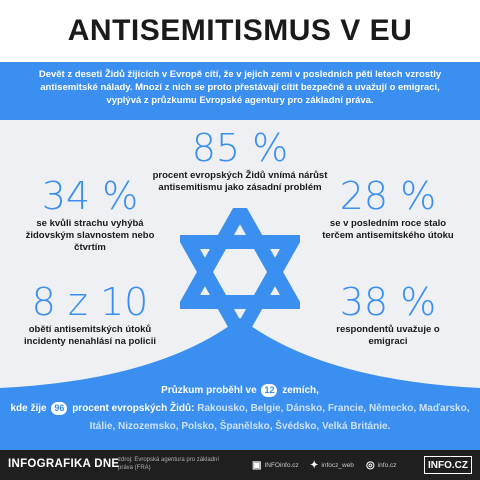  I want to click on instagram-icon: ◎, so click(370, 465).